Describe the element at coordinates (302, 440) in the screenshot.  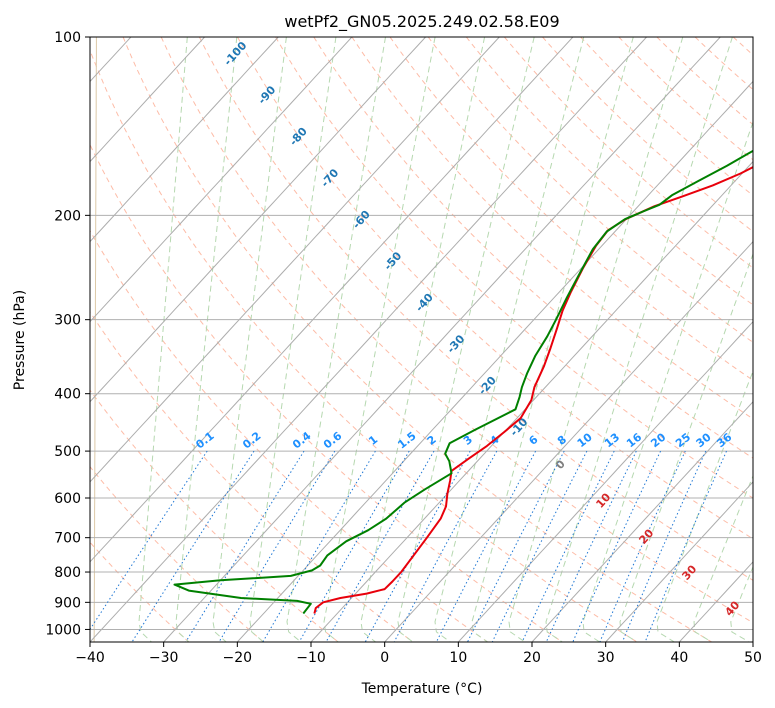
I see `mixing-ratio-label: 0.4` at that location.